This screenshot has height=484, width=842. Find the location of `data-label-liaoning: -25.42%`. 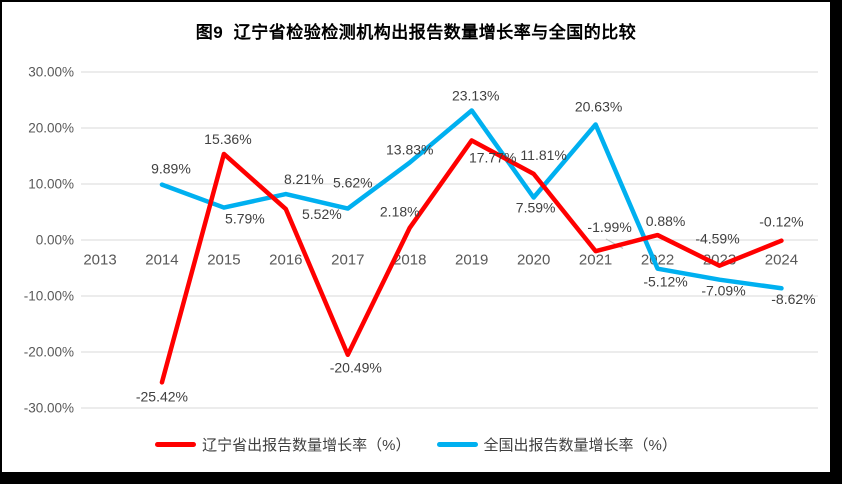

data-label-liaoning: -25.42% is located at coordinates (162, 396).